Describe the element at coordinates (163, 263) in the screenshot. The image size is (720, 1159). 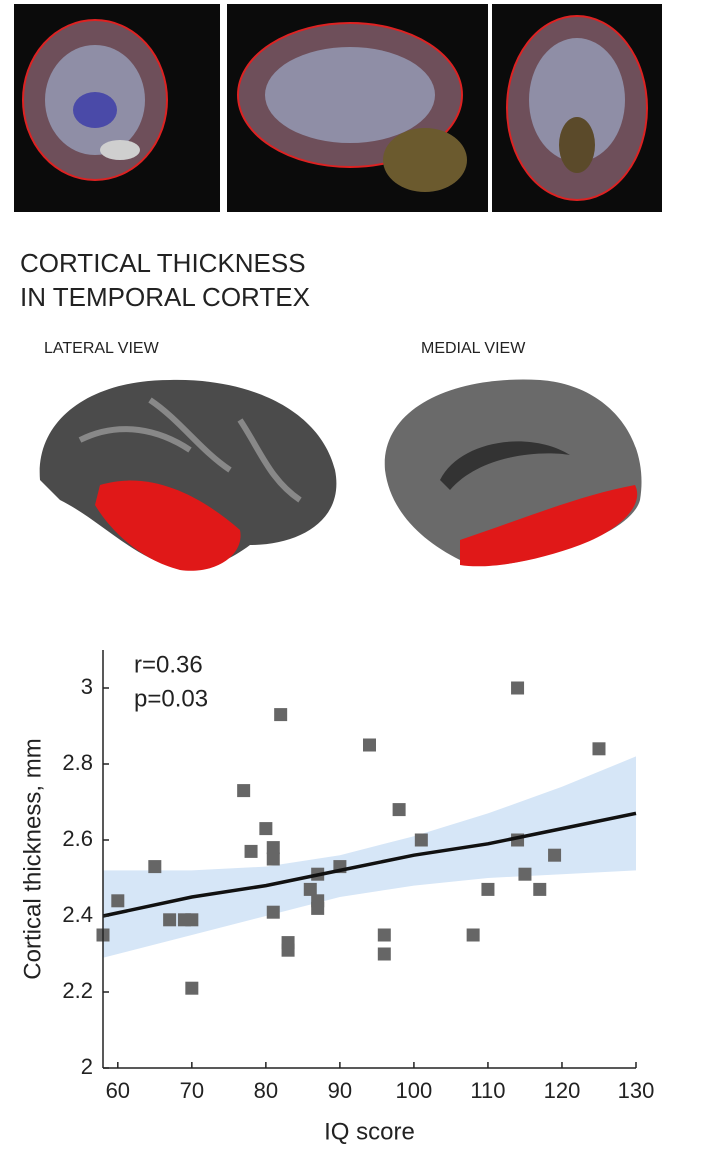
I see `heading-line: CORTICAL THICKNESS` at that location.